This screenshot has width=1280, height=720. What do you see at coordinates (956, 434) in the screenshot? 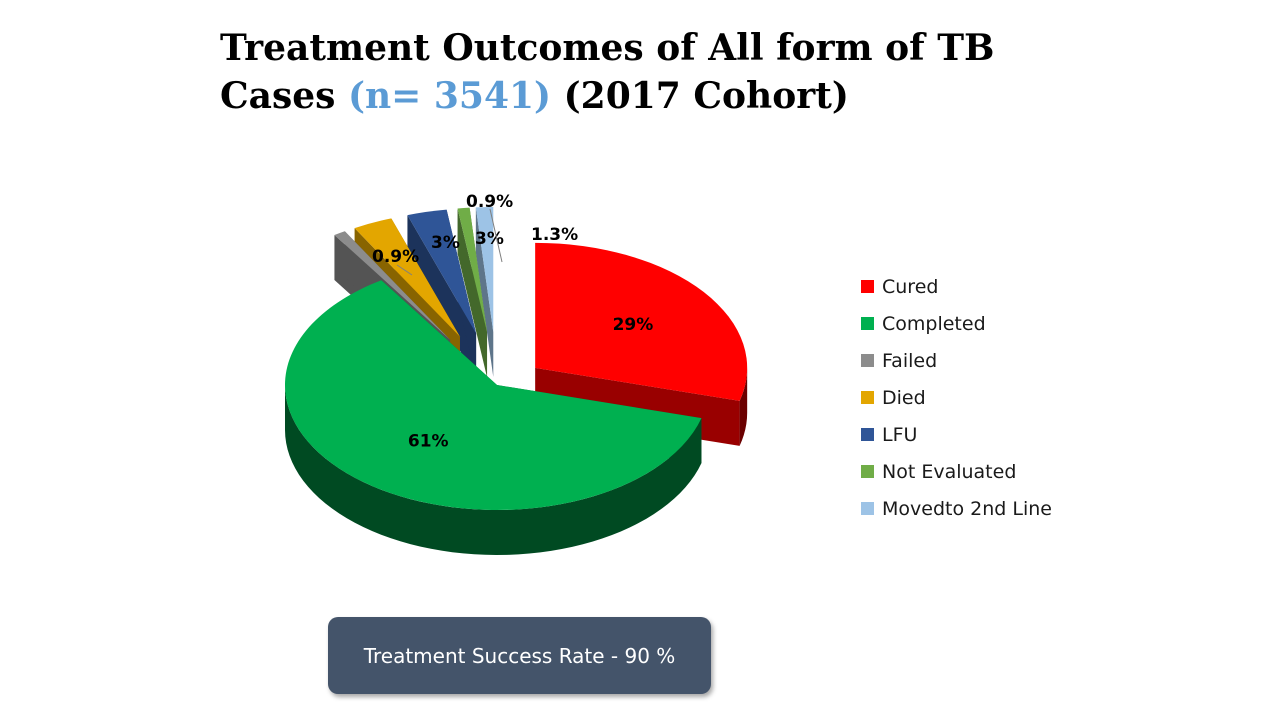
I see `legend-item: LFU` at bounding box center [956, 434].